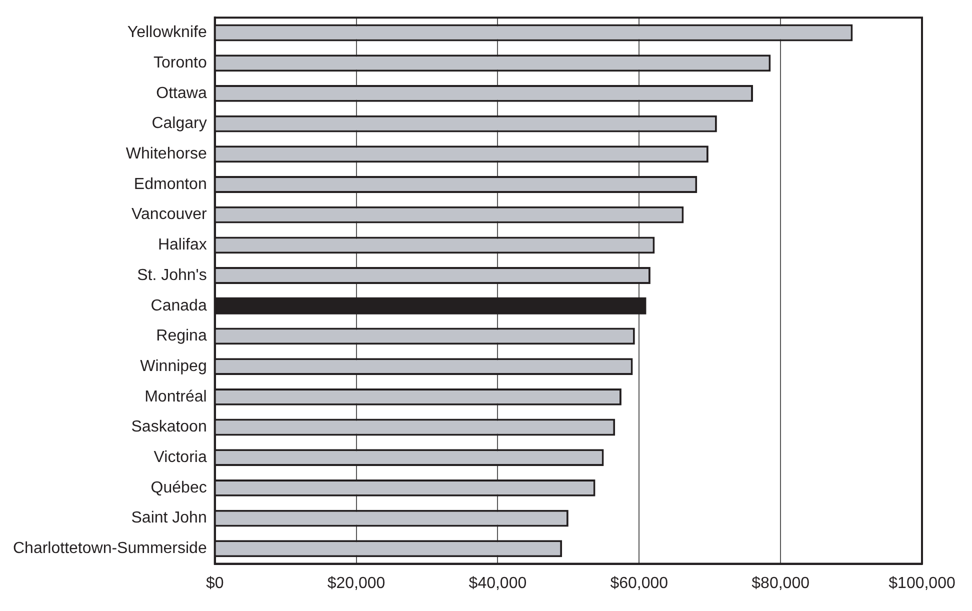 The image size is (972, 611). What do you see at coordinates (169, 518) in the screenshot?
I see `y-tick-label: Saint John` at bounding box center [169, 518].